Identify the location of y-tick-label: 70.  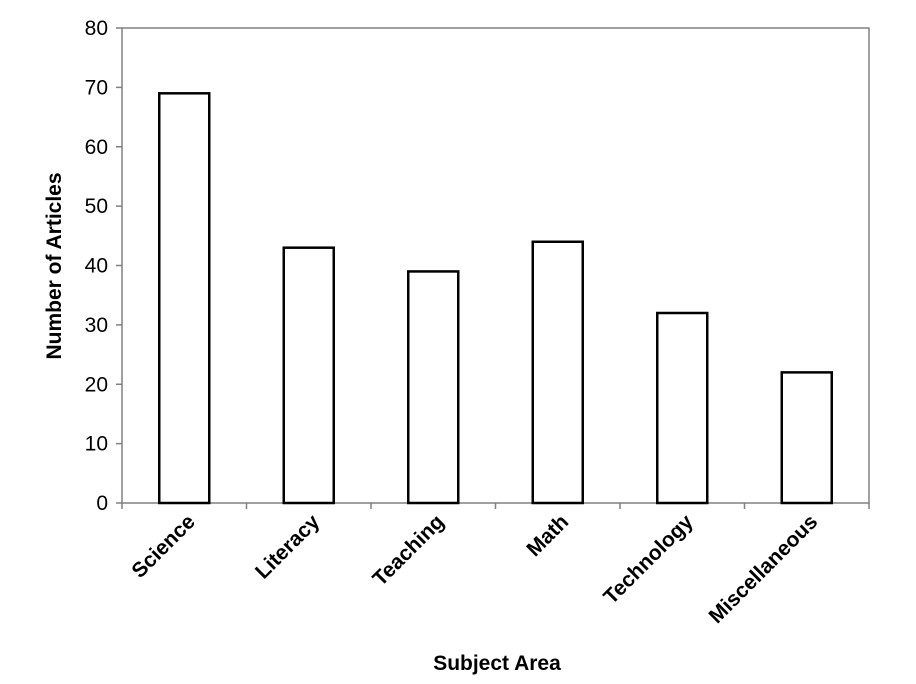
(96, 87).